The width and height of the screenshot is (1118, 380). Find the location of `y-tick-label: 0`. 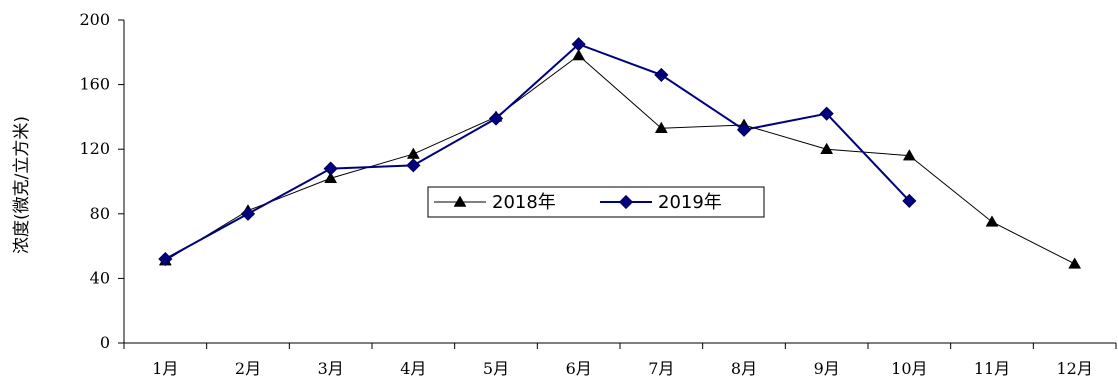

y-tick-label: 0 is located at coordinates (105, 342).